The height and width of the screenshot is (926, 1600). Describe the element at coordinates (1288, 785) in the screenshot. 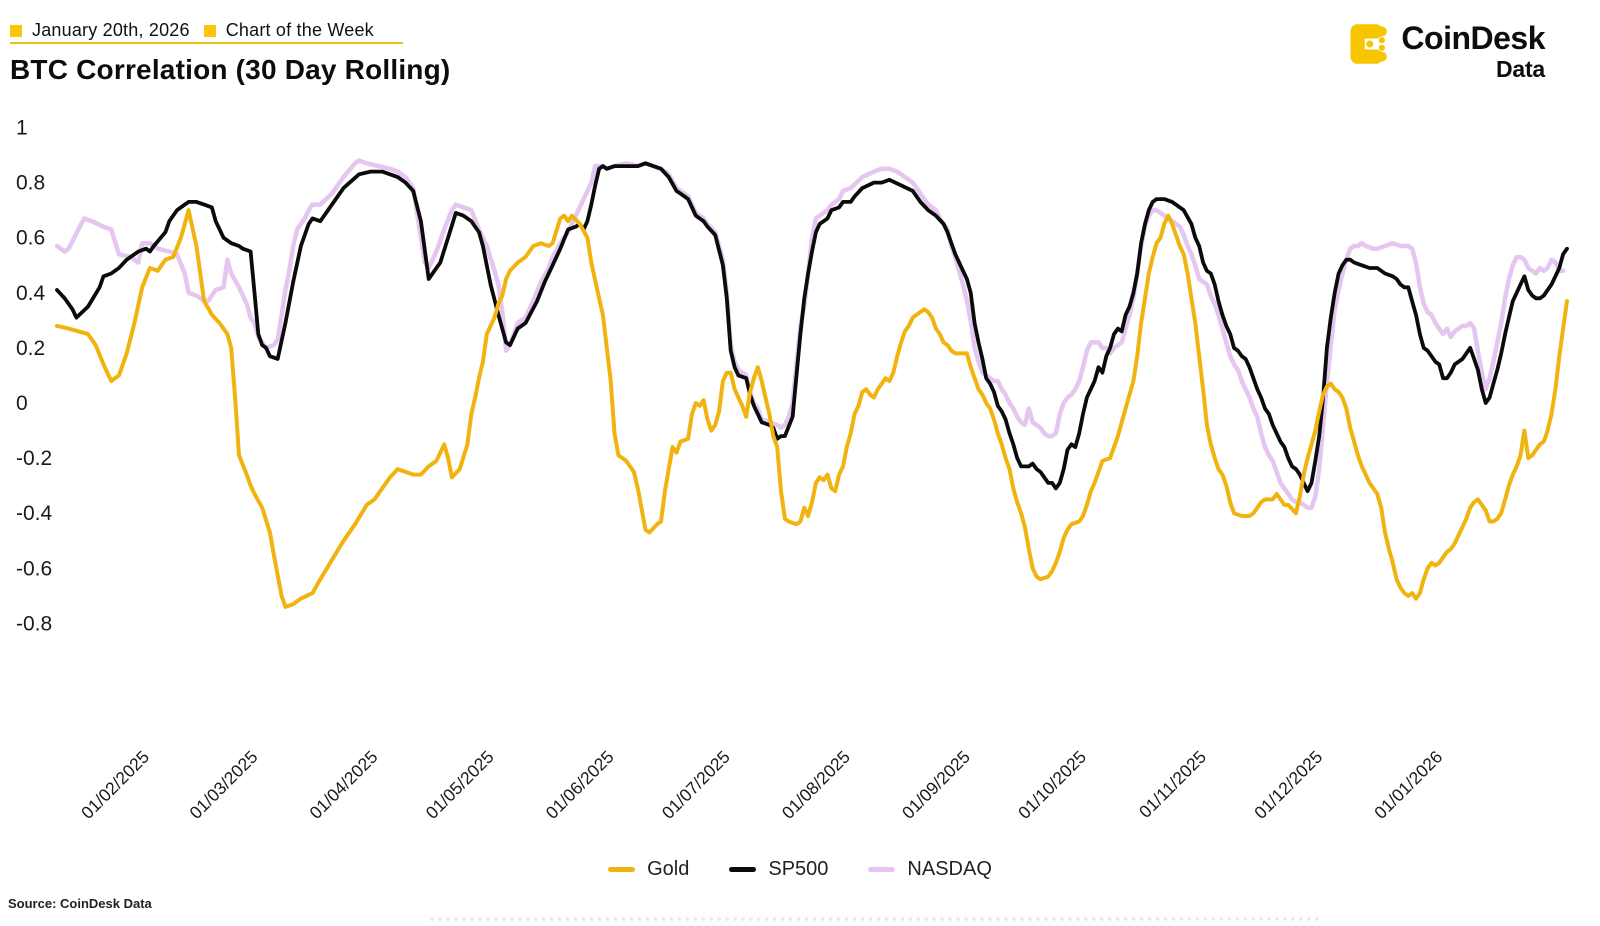

I see `x-axis-tick-label: 01/12/2025` at that location.